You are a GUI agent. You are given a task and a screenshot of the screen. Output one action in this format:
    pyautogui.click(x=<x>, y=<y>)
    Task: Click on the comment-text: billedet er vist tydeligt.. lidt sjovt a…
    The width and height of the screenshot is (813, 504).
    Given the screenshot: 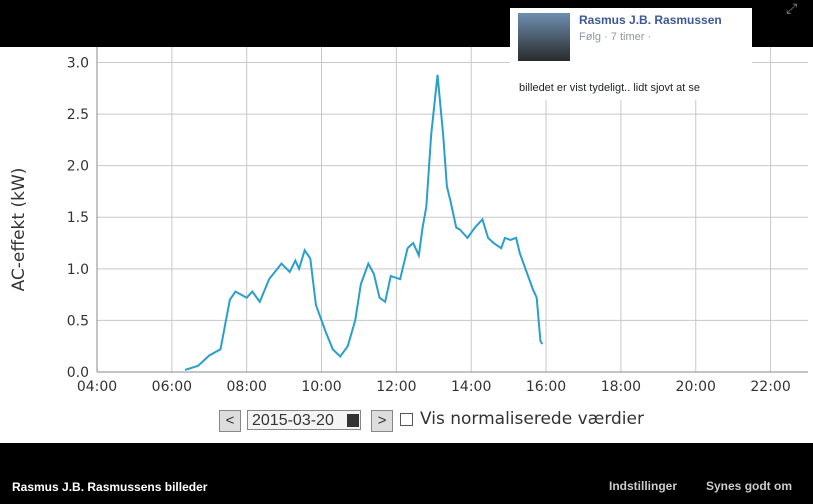 What is the action you would take?
    pyautogui.click(x=609, y=88)
    